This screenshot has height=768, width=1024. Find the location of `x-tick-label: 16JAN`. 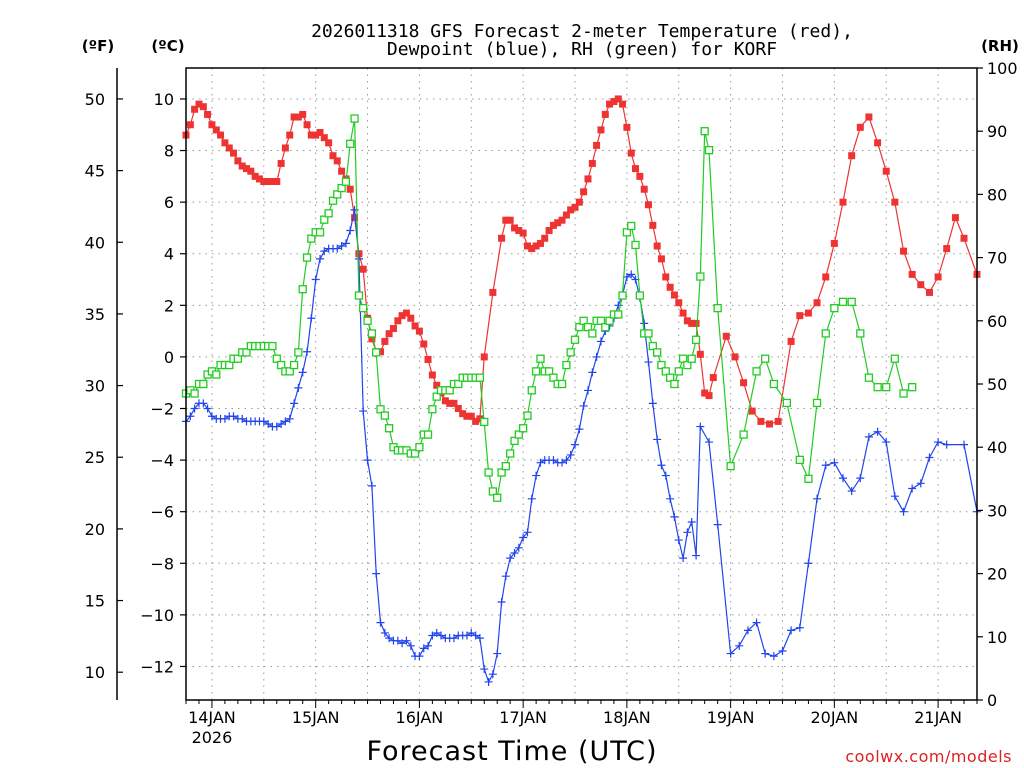

x-tick-label: 16JAN is located at coordinates (420, 717).